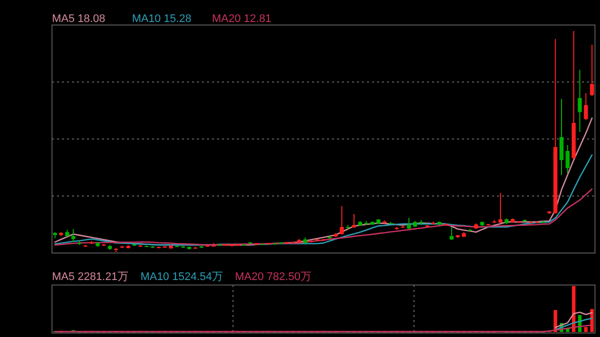  Describe the element at coordinates (181, 277) in the screenshot. I see `text: MA10 1524.54万` at that location.